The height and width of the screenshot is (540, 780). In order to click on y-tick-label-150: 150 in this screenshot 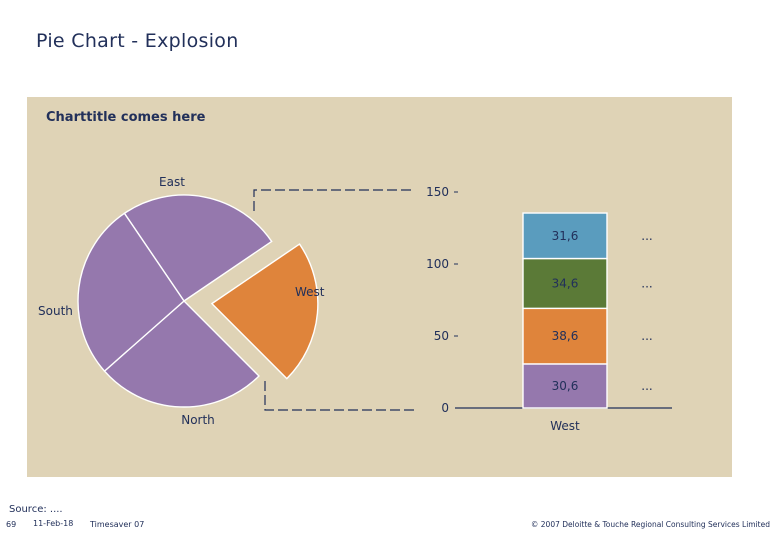, I will do `click(437, 192)`.